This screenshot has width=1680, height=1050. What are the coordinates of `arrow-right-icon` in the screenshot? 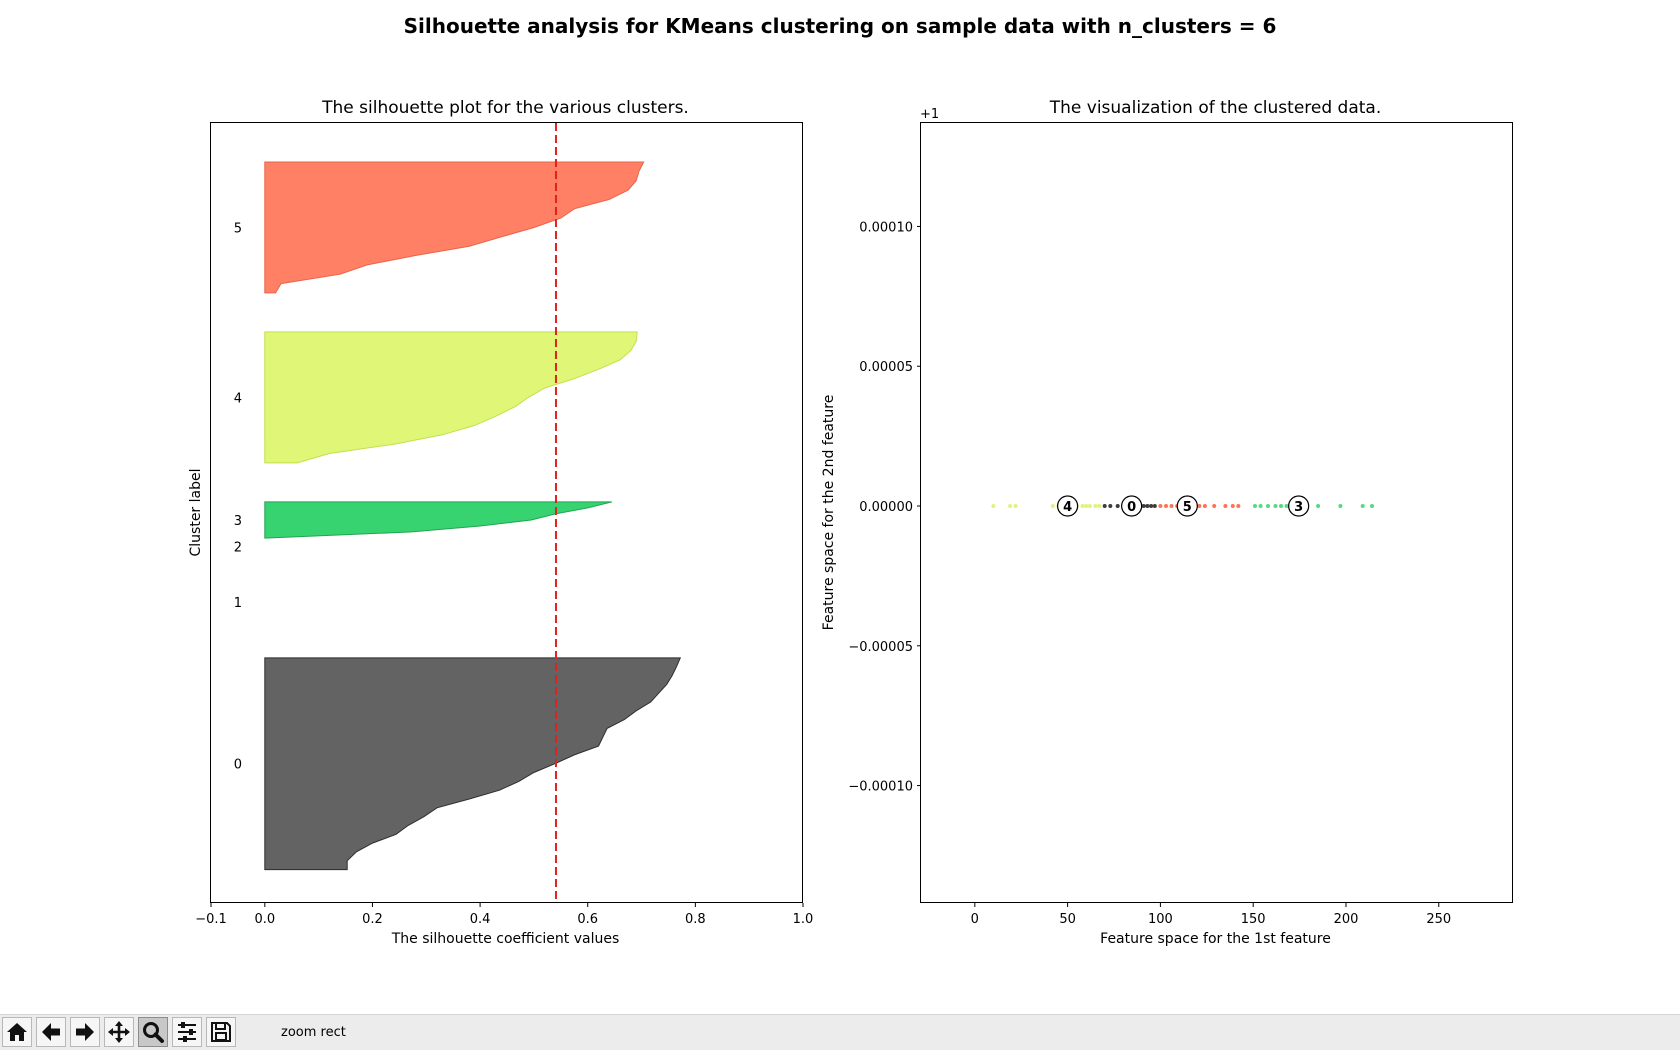 It's located at (85, 1032).